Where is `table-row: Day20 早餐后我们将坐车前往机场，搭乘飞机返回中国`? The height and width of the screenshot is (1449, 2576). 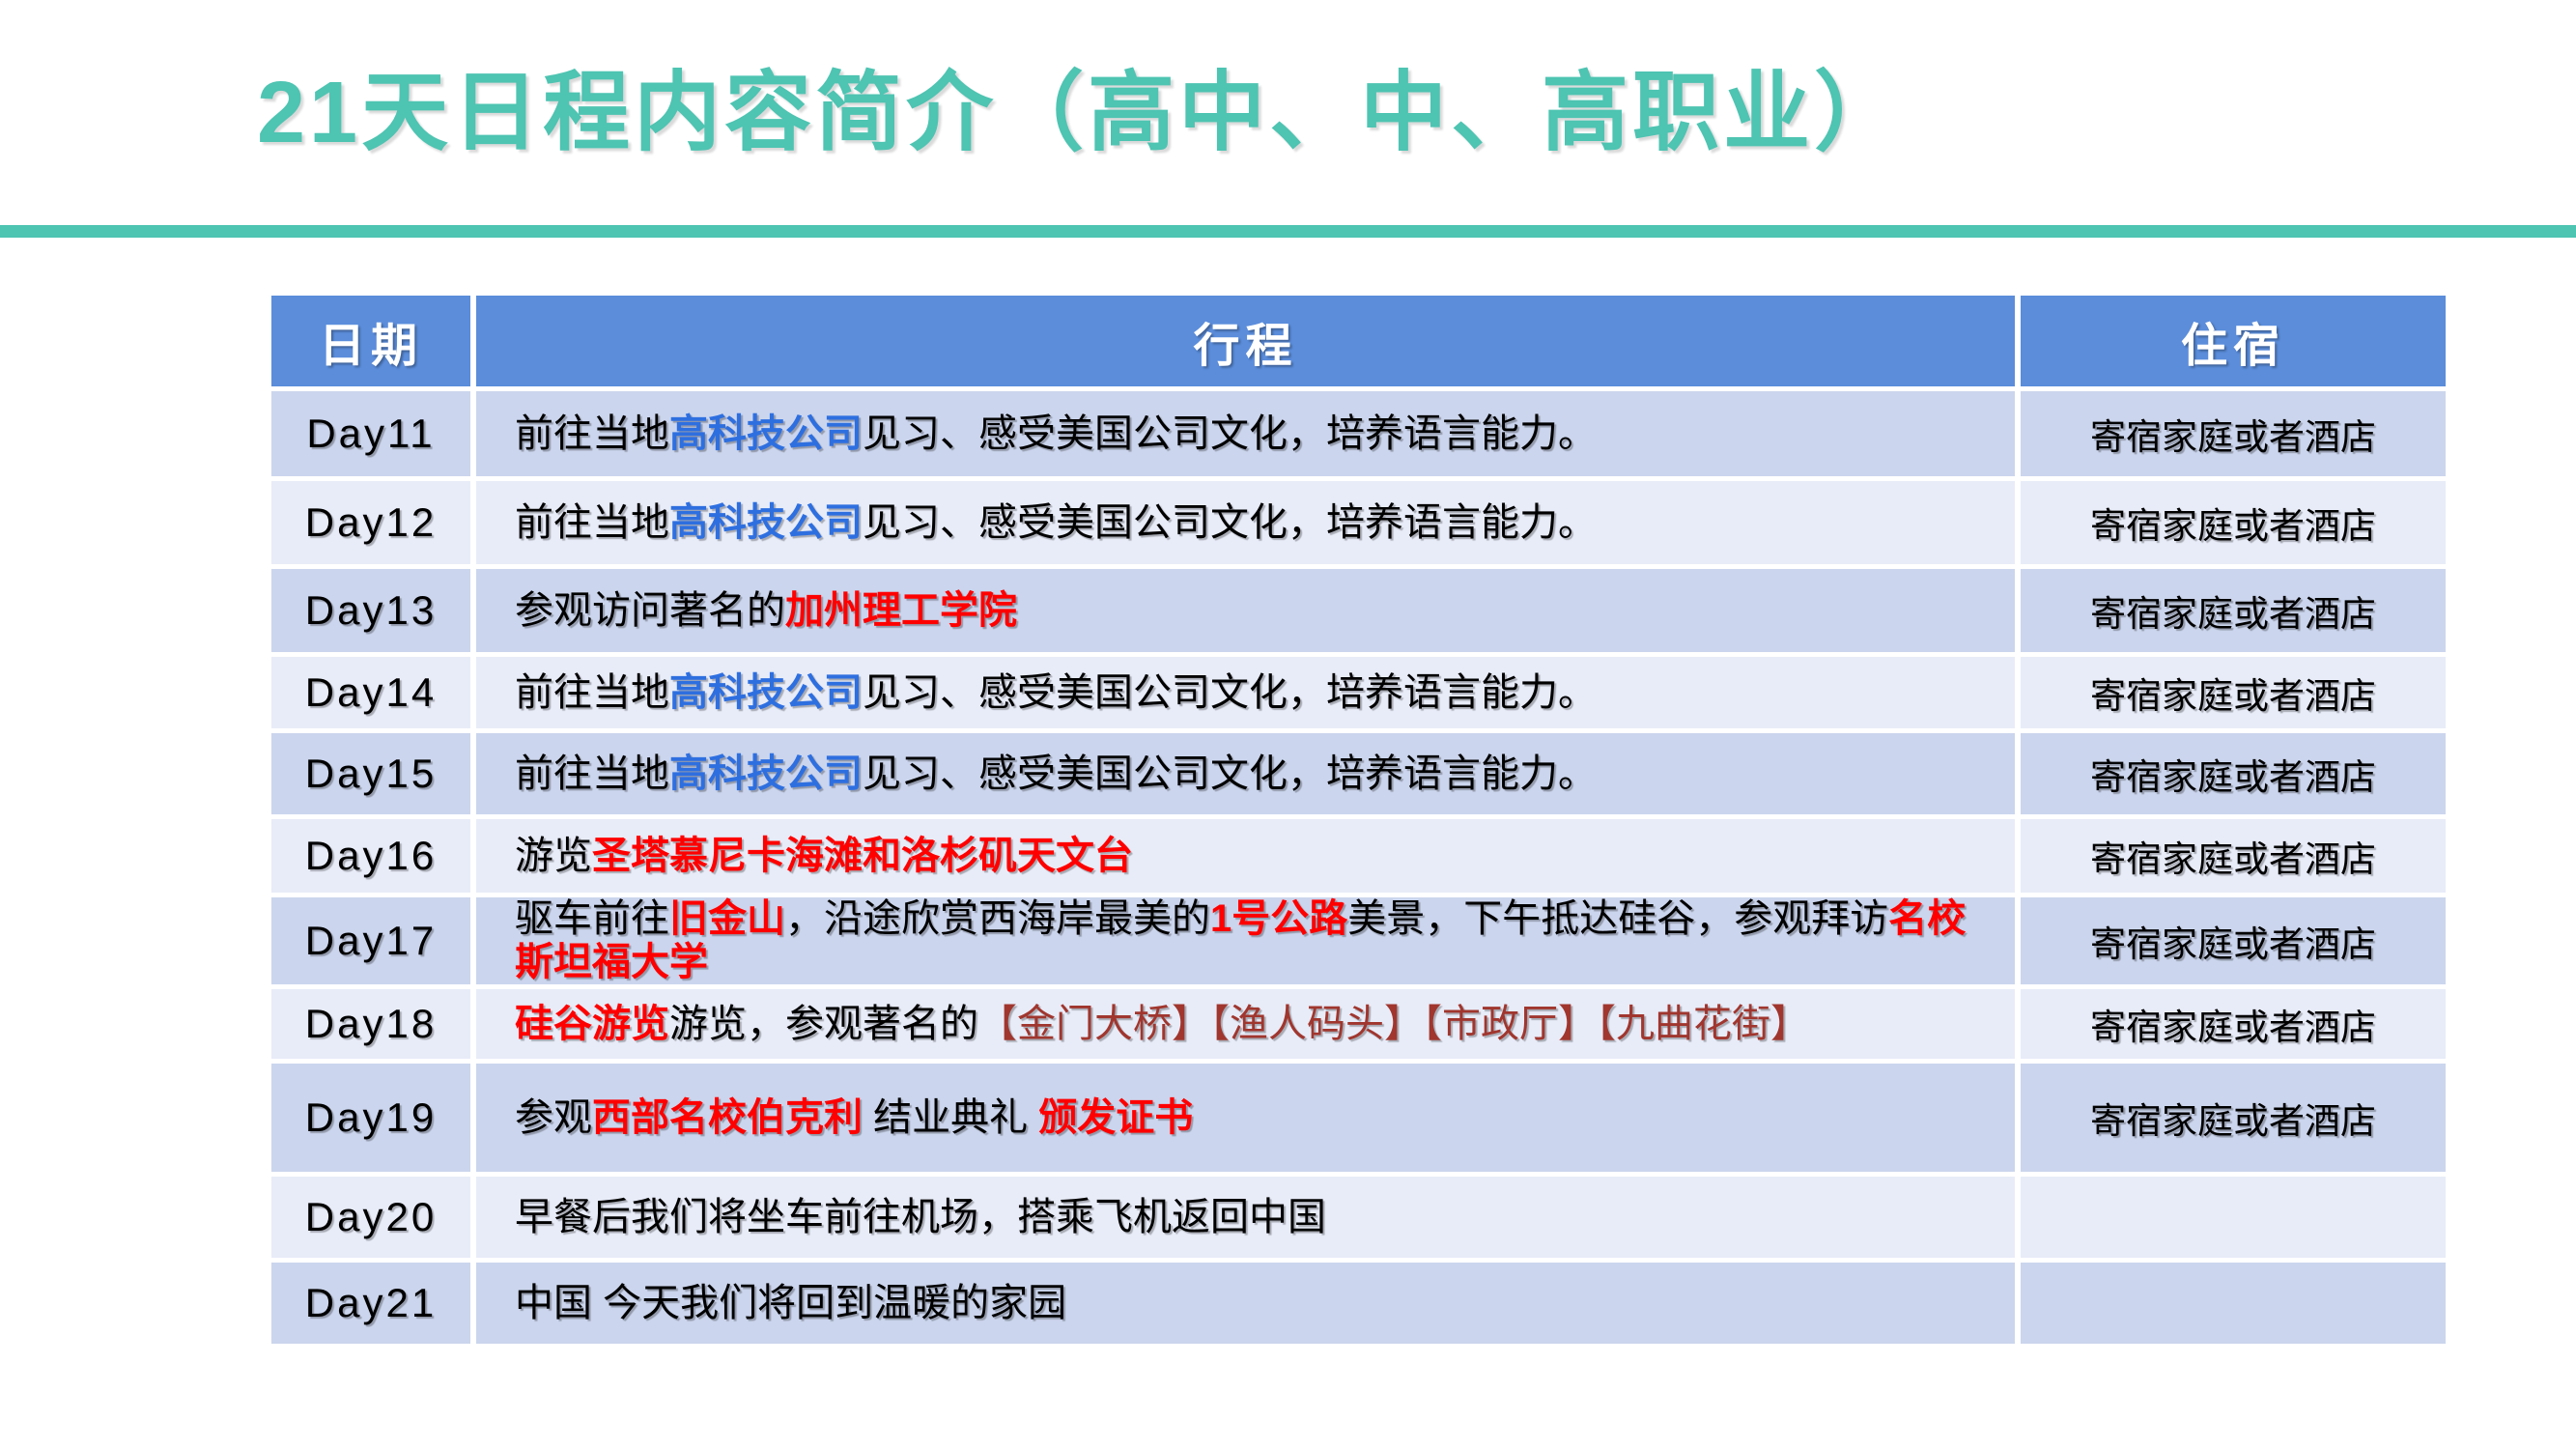
table-row: Day20 早餐后我们将坐车前往机场，搭乘飞机返回中国 is located at coordinates (1358, 1217).